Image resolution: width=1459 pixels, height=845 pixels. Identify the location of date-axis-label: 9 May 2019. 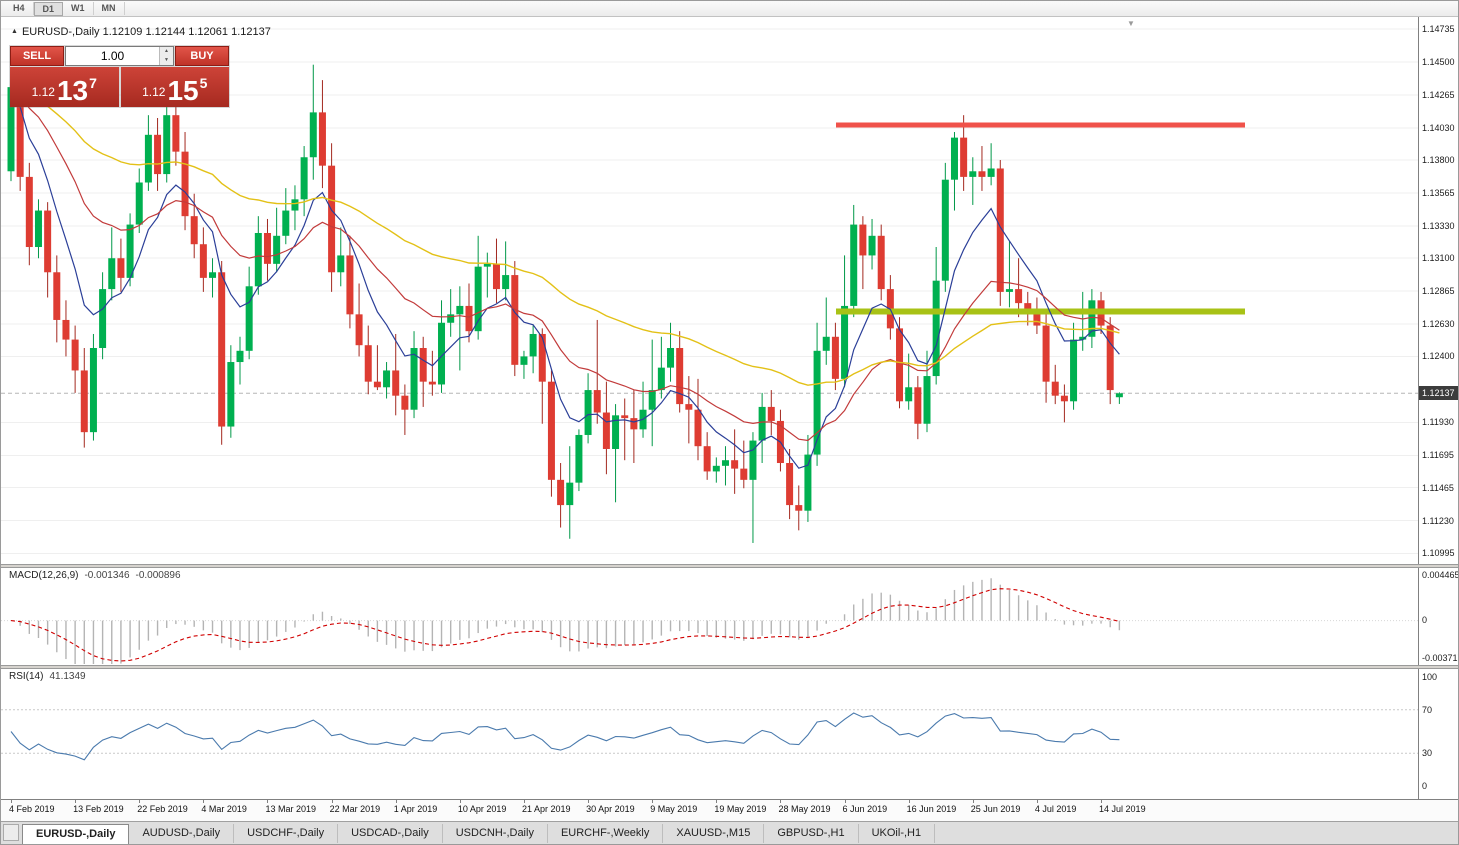
(674, 809).